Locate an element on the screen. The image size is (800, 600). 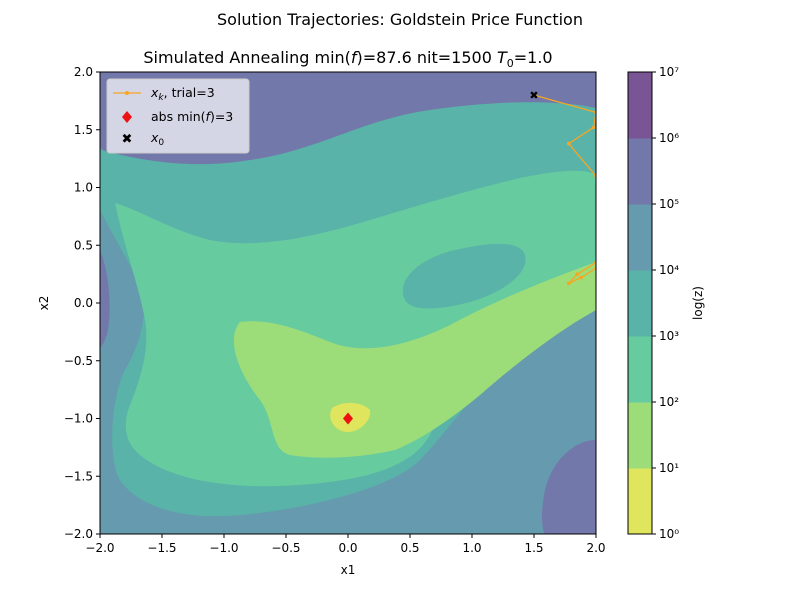
y-tick-label: −0.5 is located at coordinates (78, 361).